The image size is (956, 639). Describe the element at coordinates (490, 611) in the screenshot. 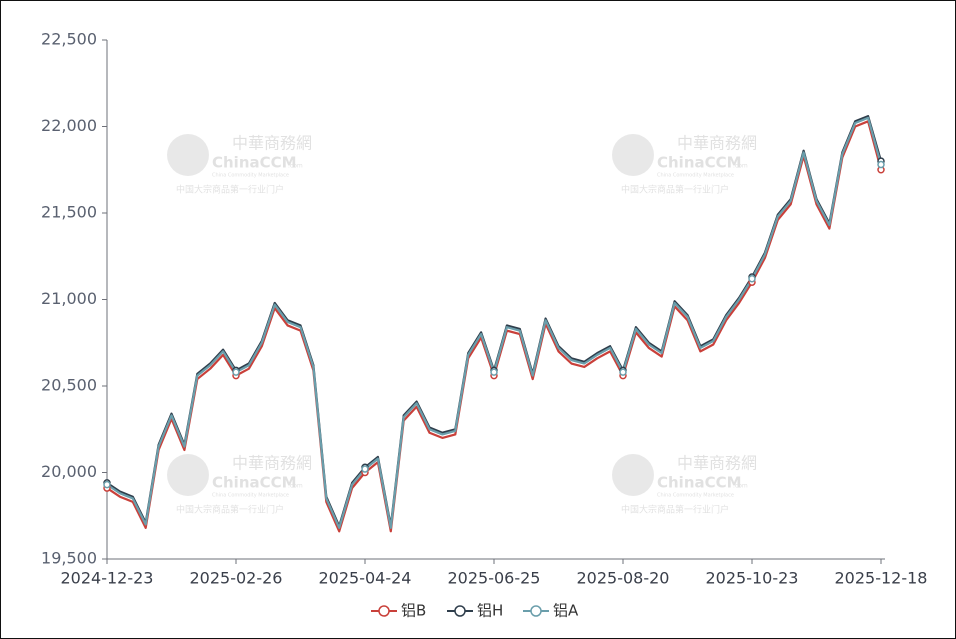

I see `legend-label: 铝H` at that location.